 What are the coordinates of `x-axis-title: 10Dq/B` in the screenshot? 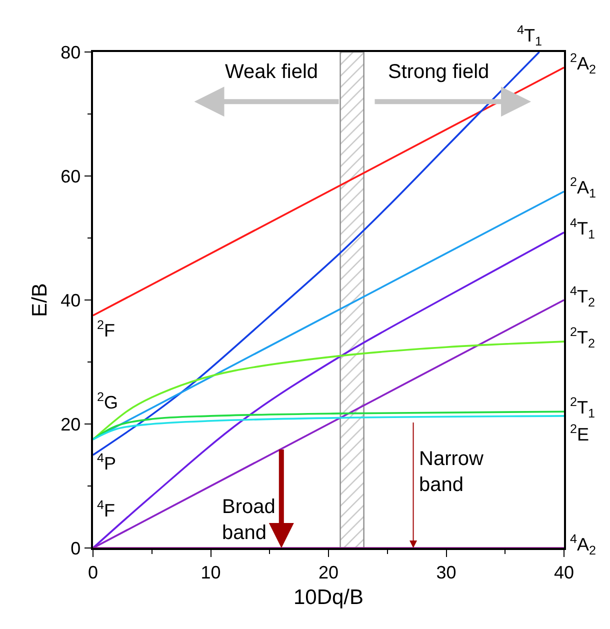 It's located at (328, 598).